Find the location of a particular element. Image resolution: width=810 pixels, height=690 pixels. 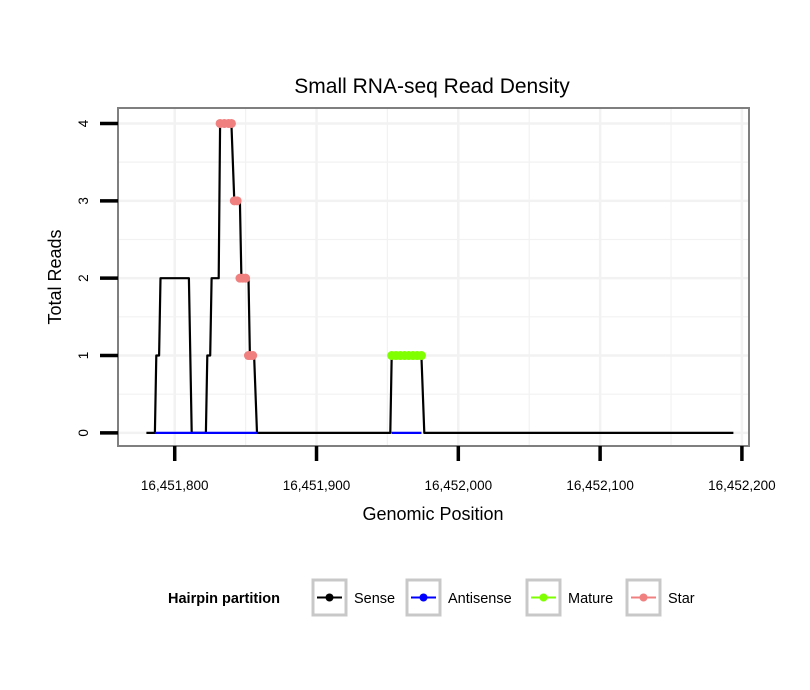

y-tick-label: 4 is located at coordinates (83, 123).